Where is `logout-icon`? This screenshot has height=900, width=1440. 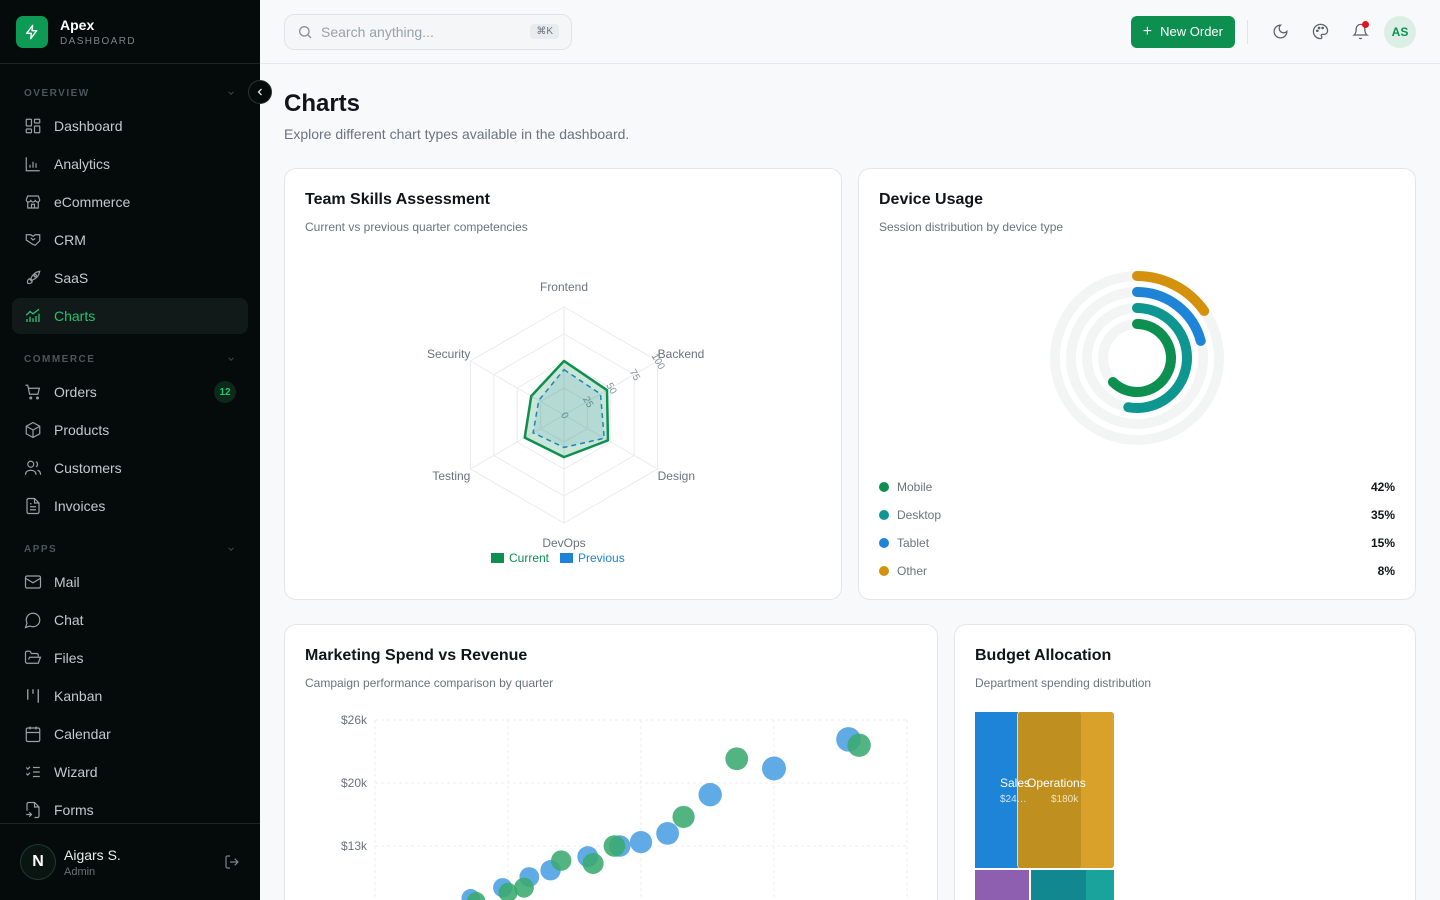 logout-icon is located at coordinates (232, 862).